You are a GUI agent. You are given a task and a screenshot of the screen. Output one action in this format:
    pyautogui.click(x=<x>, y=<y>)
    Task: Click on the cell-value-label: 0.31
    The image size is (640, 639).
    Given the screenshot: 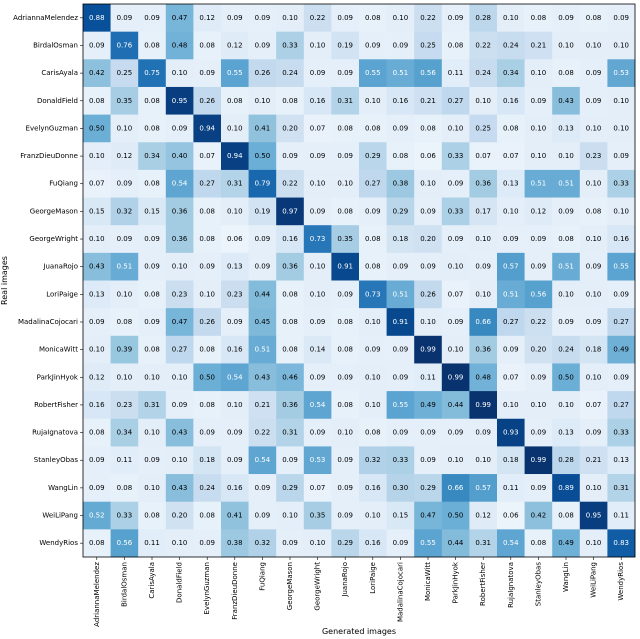 What is the action you would take?
    pyautogui.click(x=290, y=433)
    